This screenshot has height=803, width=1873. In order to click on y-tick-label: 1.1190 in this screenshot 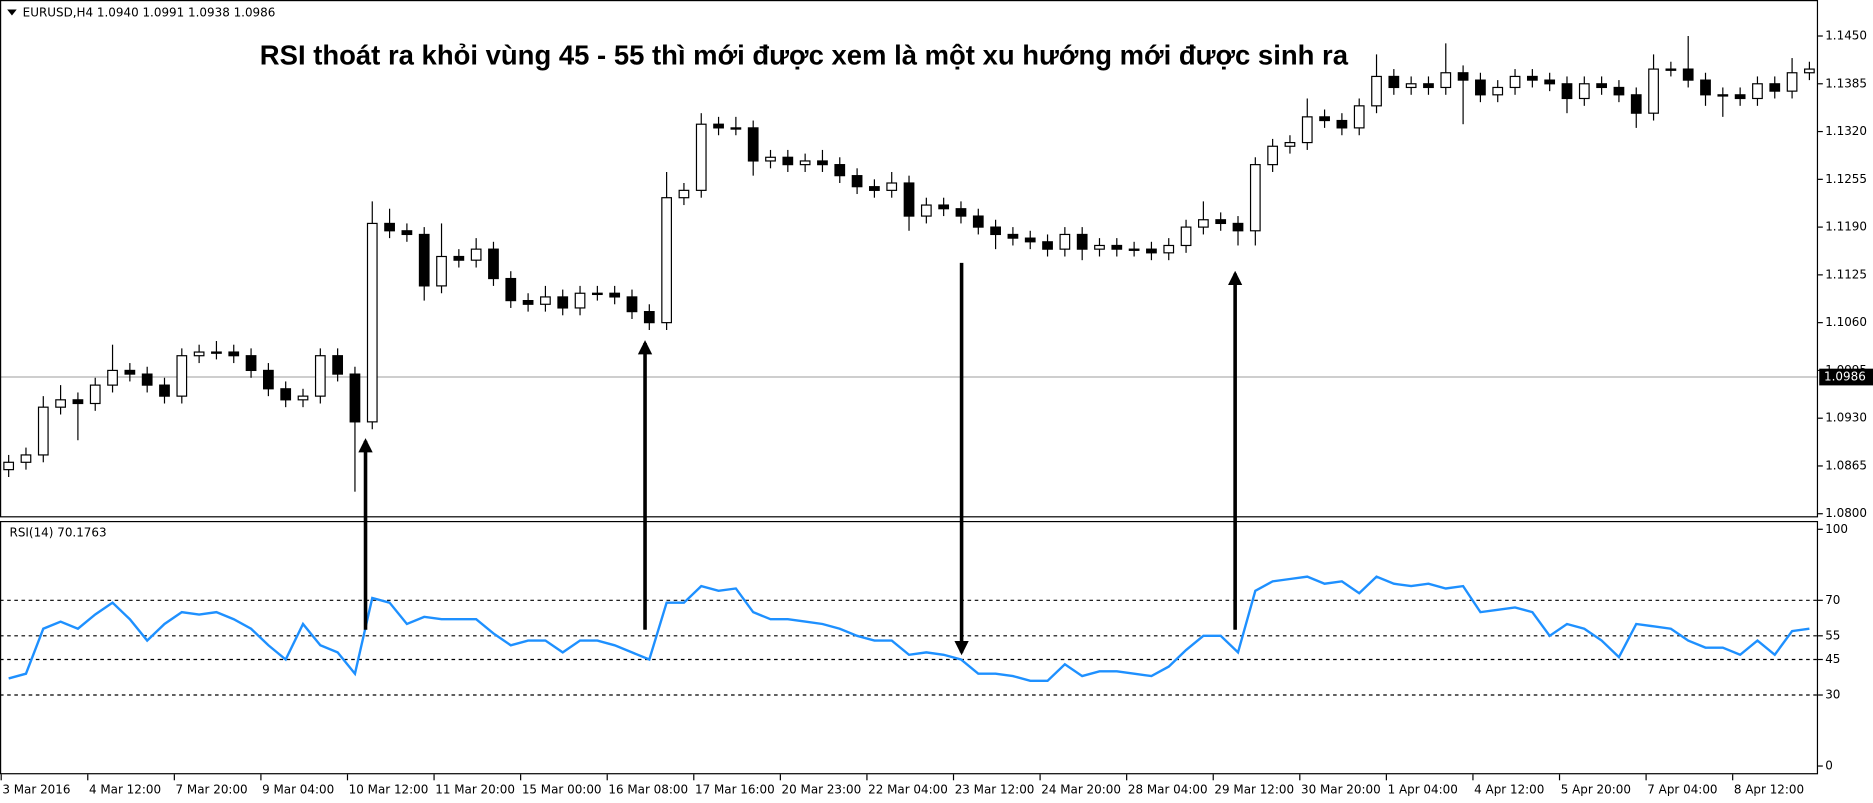, I will do `click(1846, 227)`.